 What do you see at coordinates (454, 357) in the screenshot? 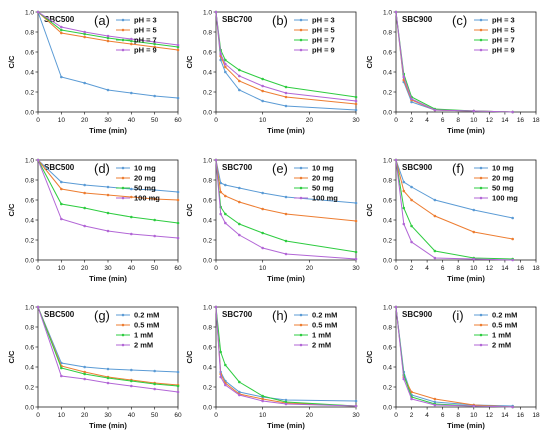
I see `series-line` at bounding box center [454, 357].